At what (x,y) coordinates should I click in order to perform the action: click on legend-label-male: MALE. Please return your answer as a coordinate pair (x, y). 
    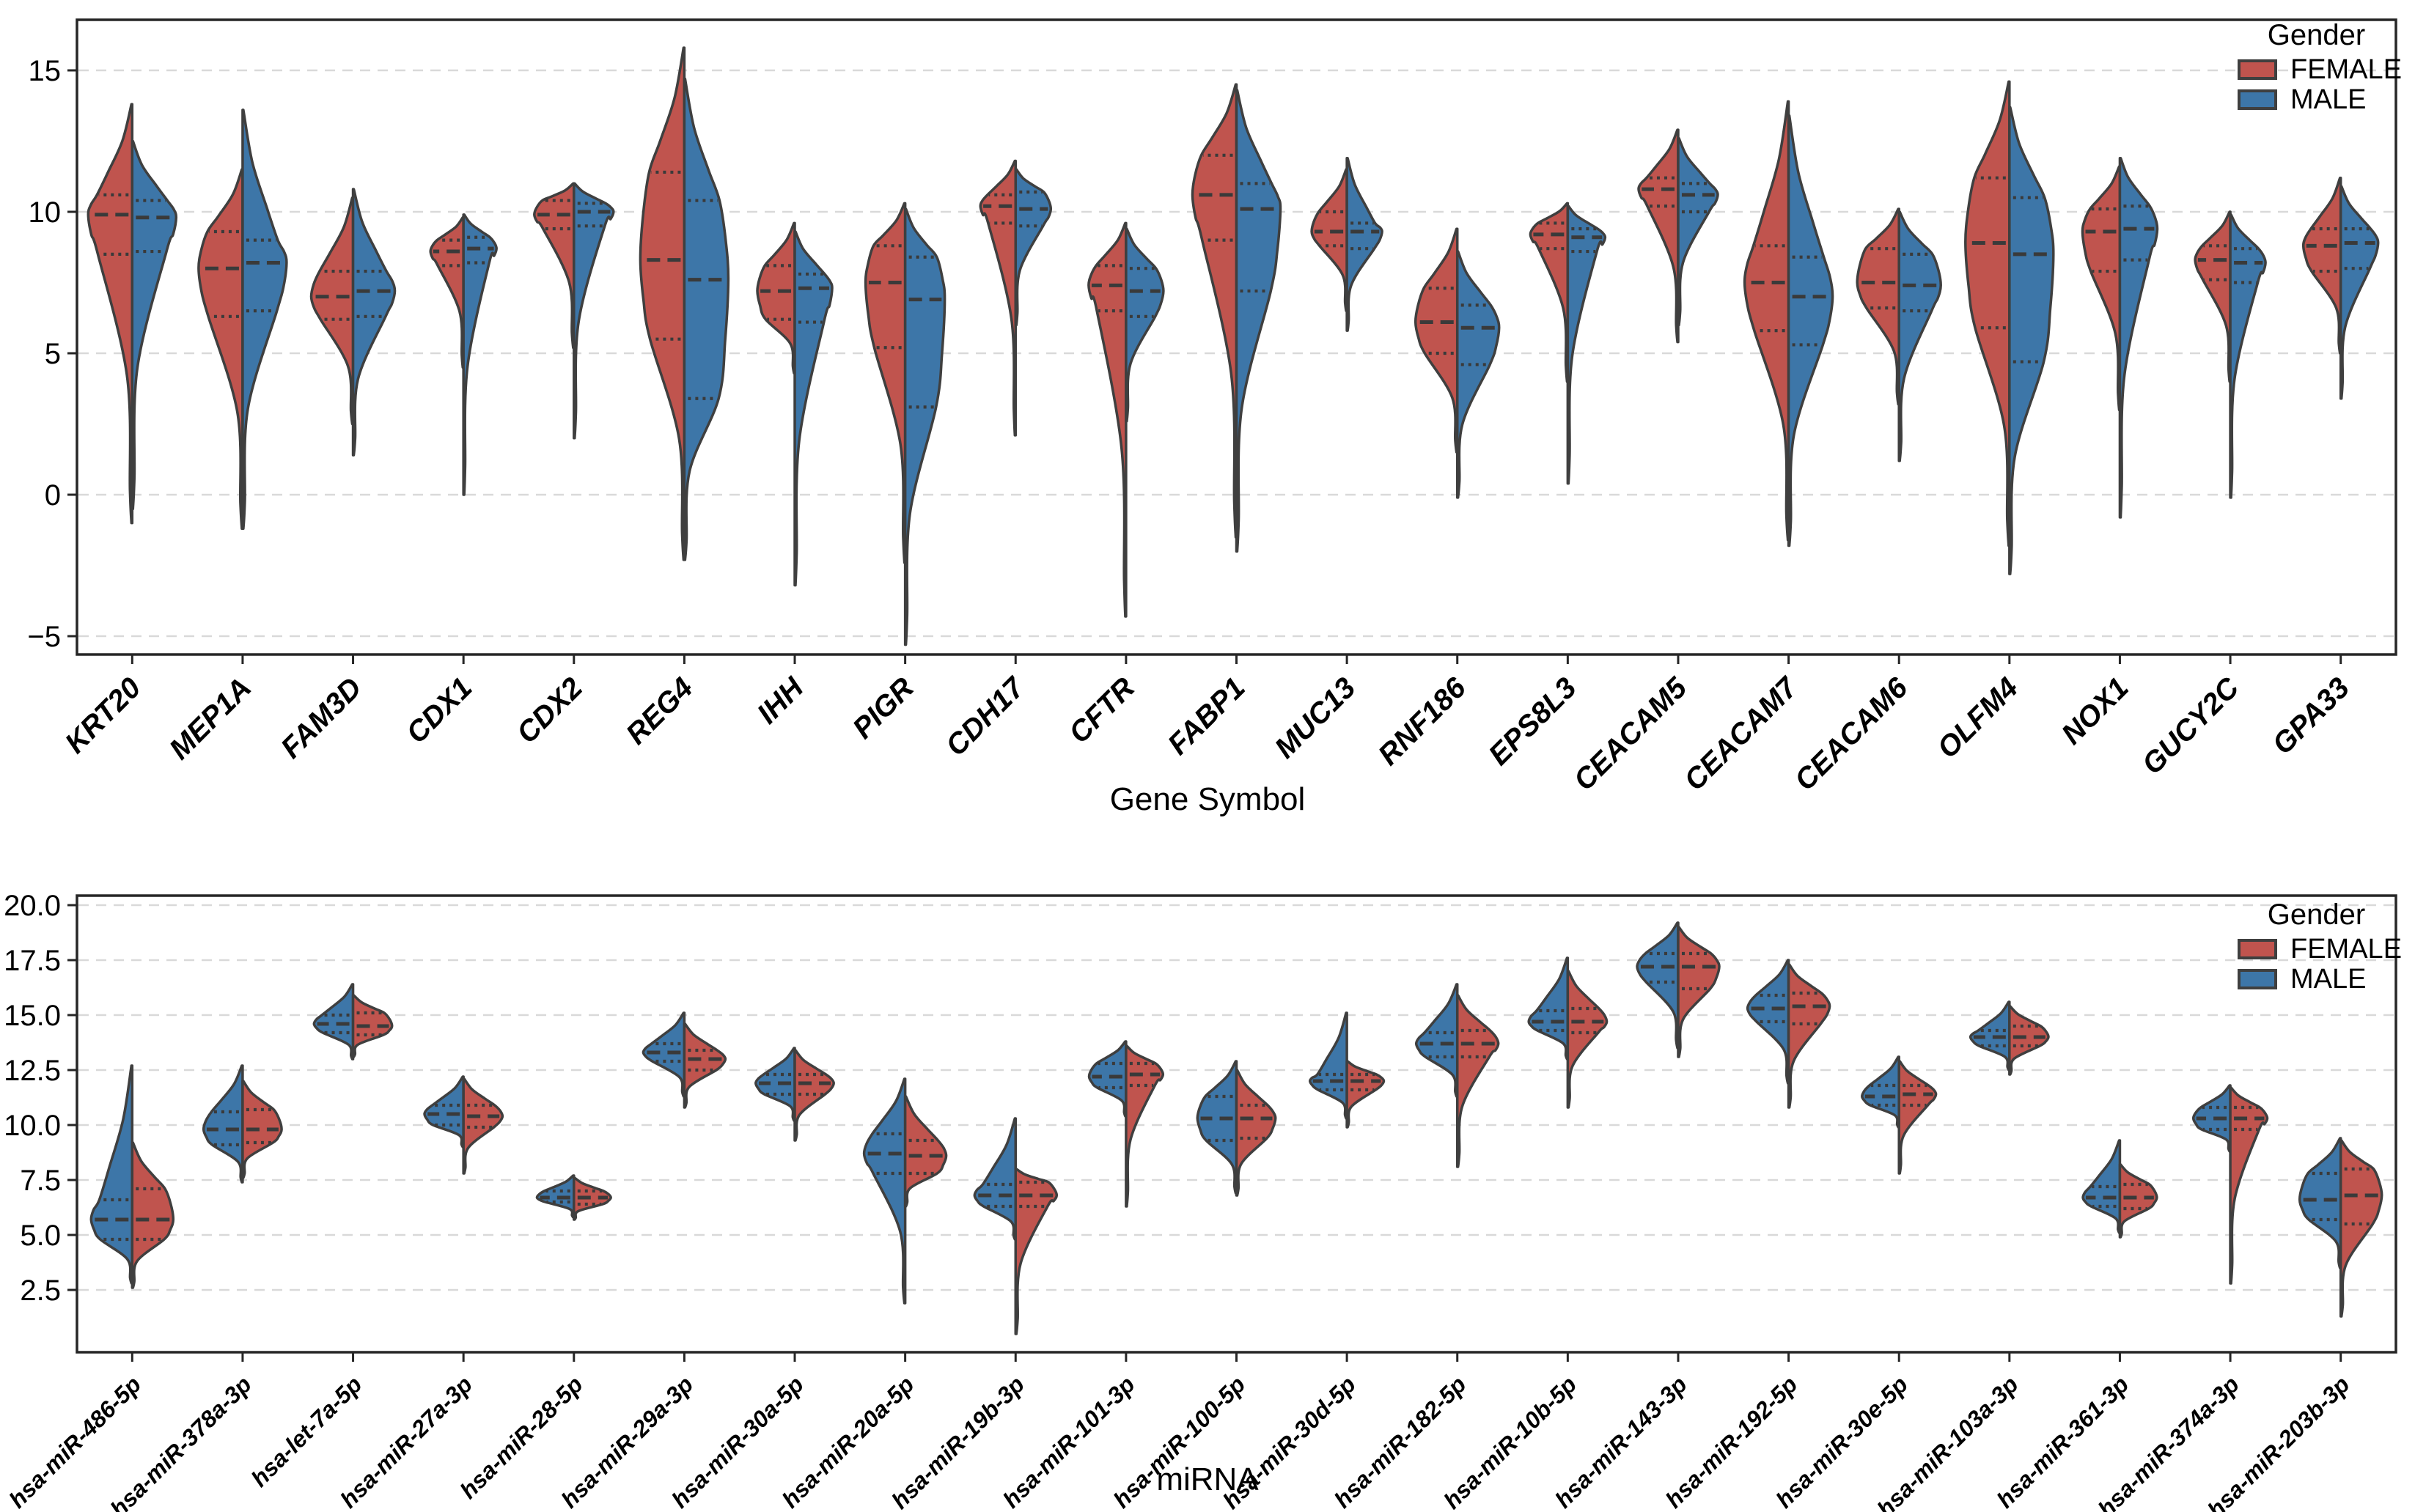
    Looking at the image, I should click on (2328, 99).